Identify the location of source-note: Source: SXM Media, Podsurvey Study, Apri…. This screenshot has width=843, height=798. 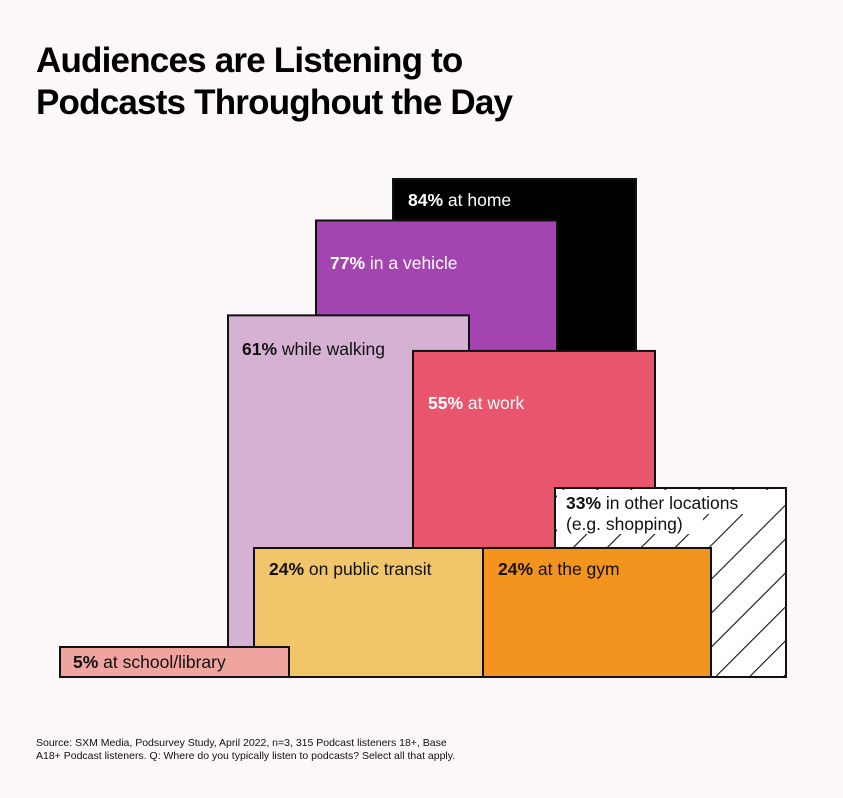
(266, 750).